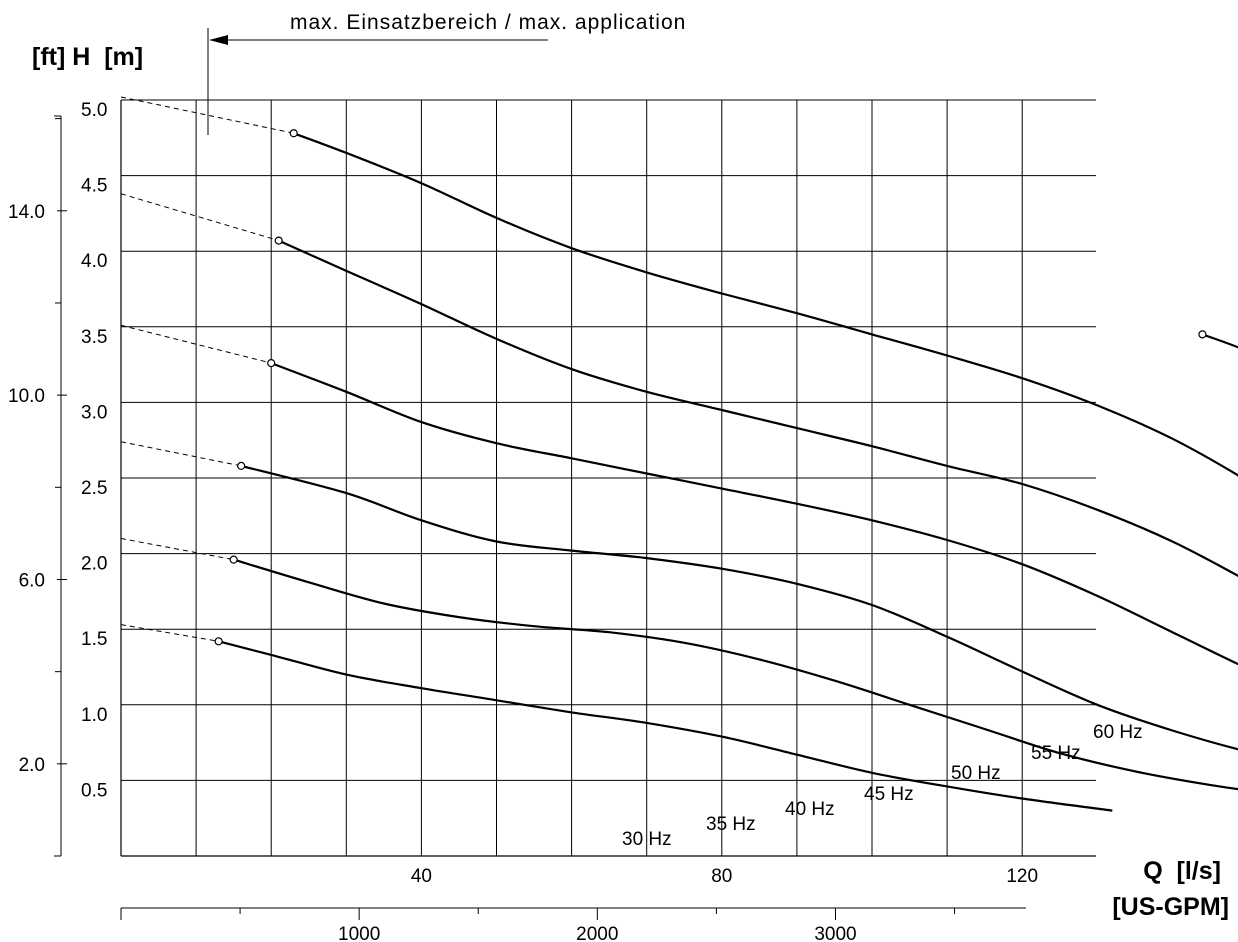  What do you see at coordinates (731, 824) in the screenshot?
I see `curve-label-35hz: 35 Hz` at bounding box center [731, 824].